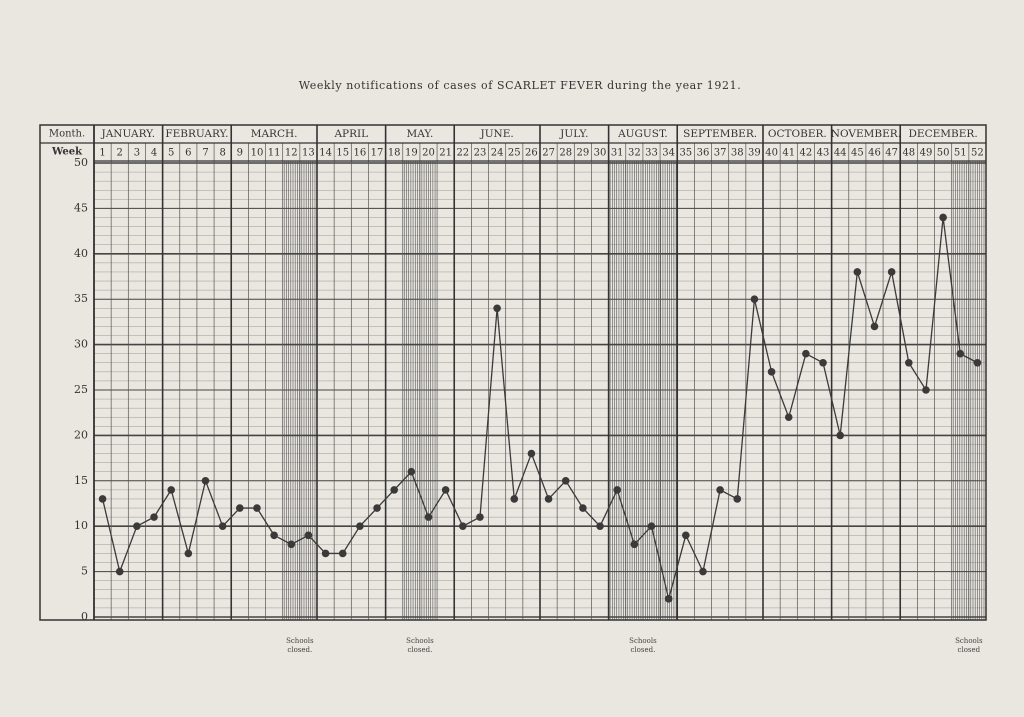  What do you see at coordinates (685, 153) in the screenshot?
I see `x-tick-label: 35` at bounding box center [685, 153].